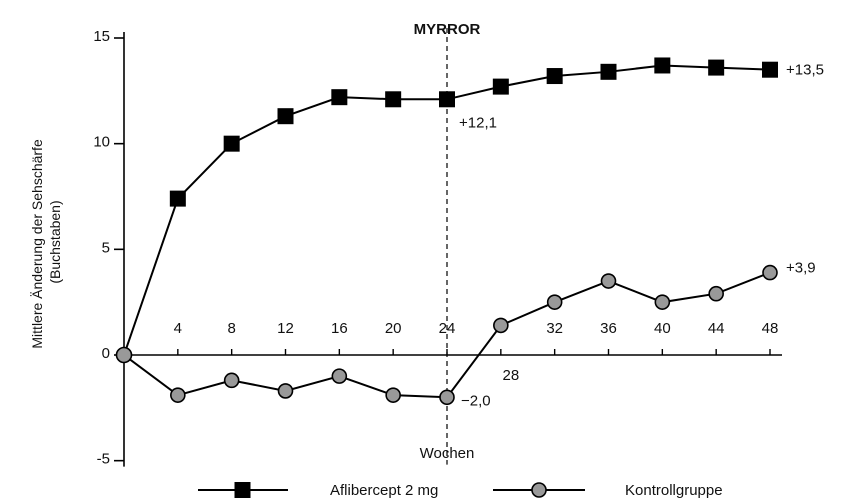  What do you see at coordinates (770, 328) in the screenshot?
I see `x-tick-label: 48` at bounding box center [770, 328].